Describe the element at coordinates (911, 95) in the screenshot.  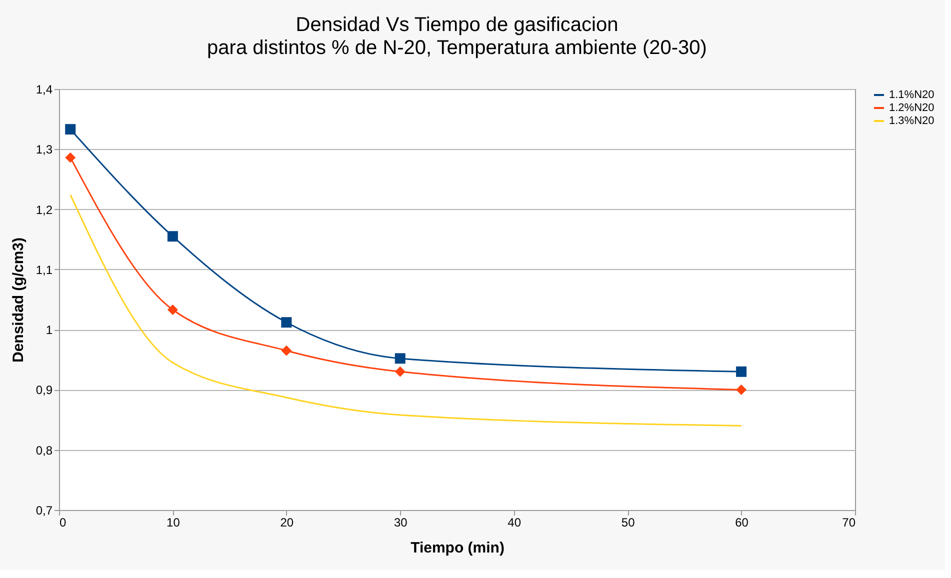
I see `legend-label: 1.1%N20` at that location.